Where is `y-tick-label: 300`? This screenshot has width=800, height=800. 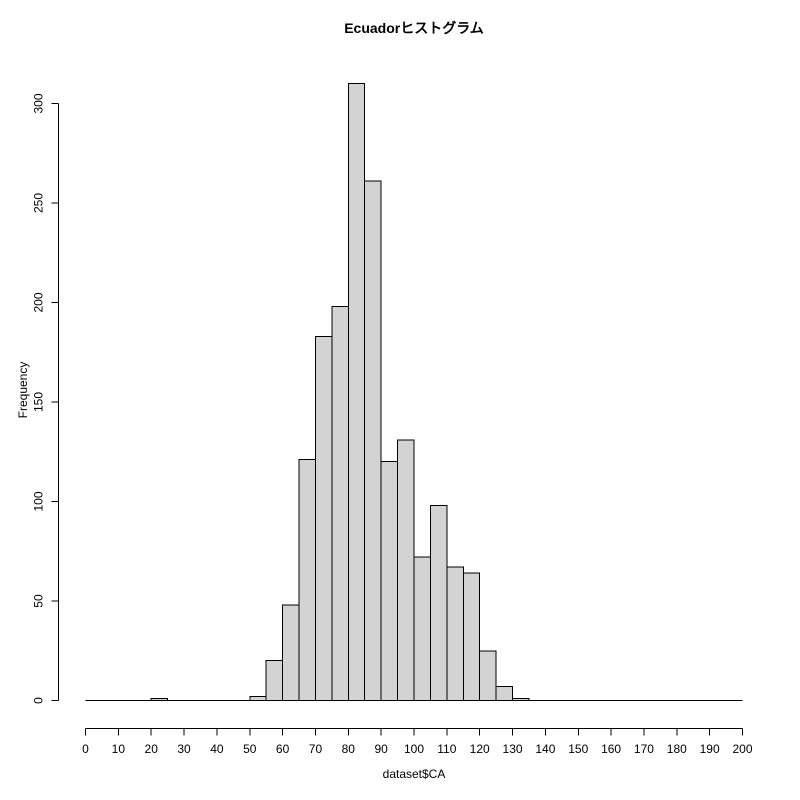
y-tick-label: 300 is located at coordinates (39, 103).